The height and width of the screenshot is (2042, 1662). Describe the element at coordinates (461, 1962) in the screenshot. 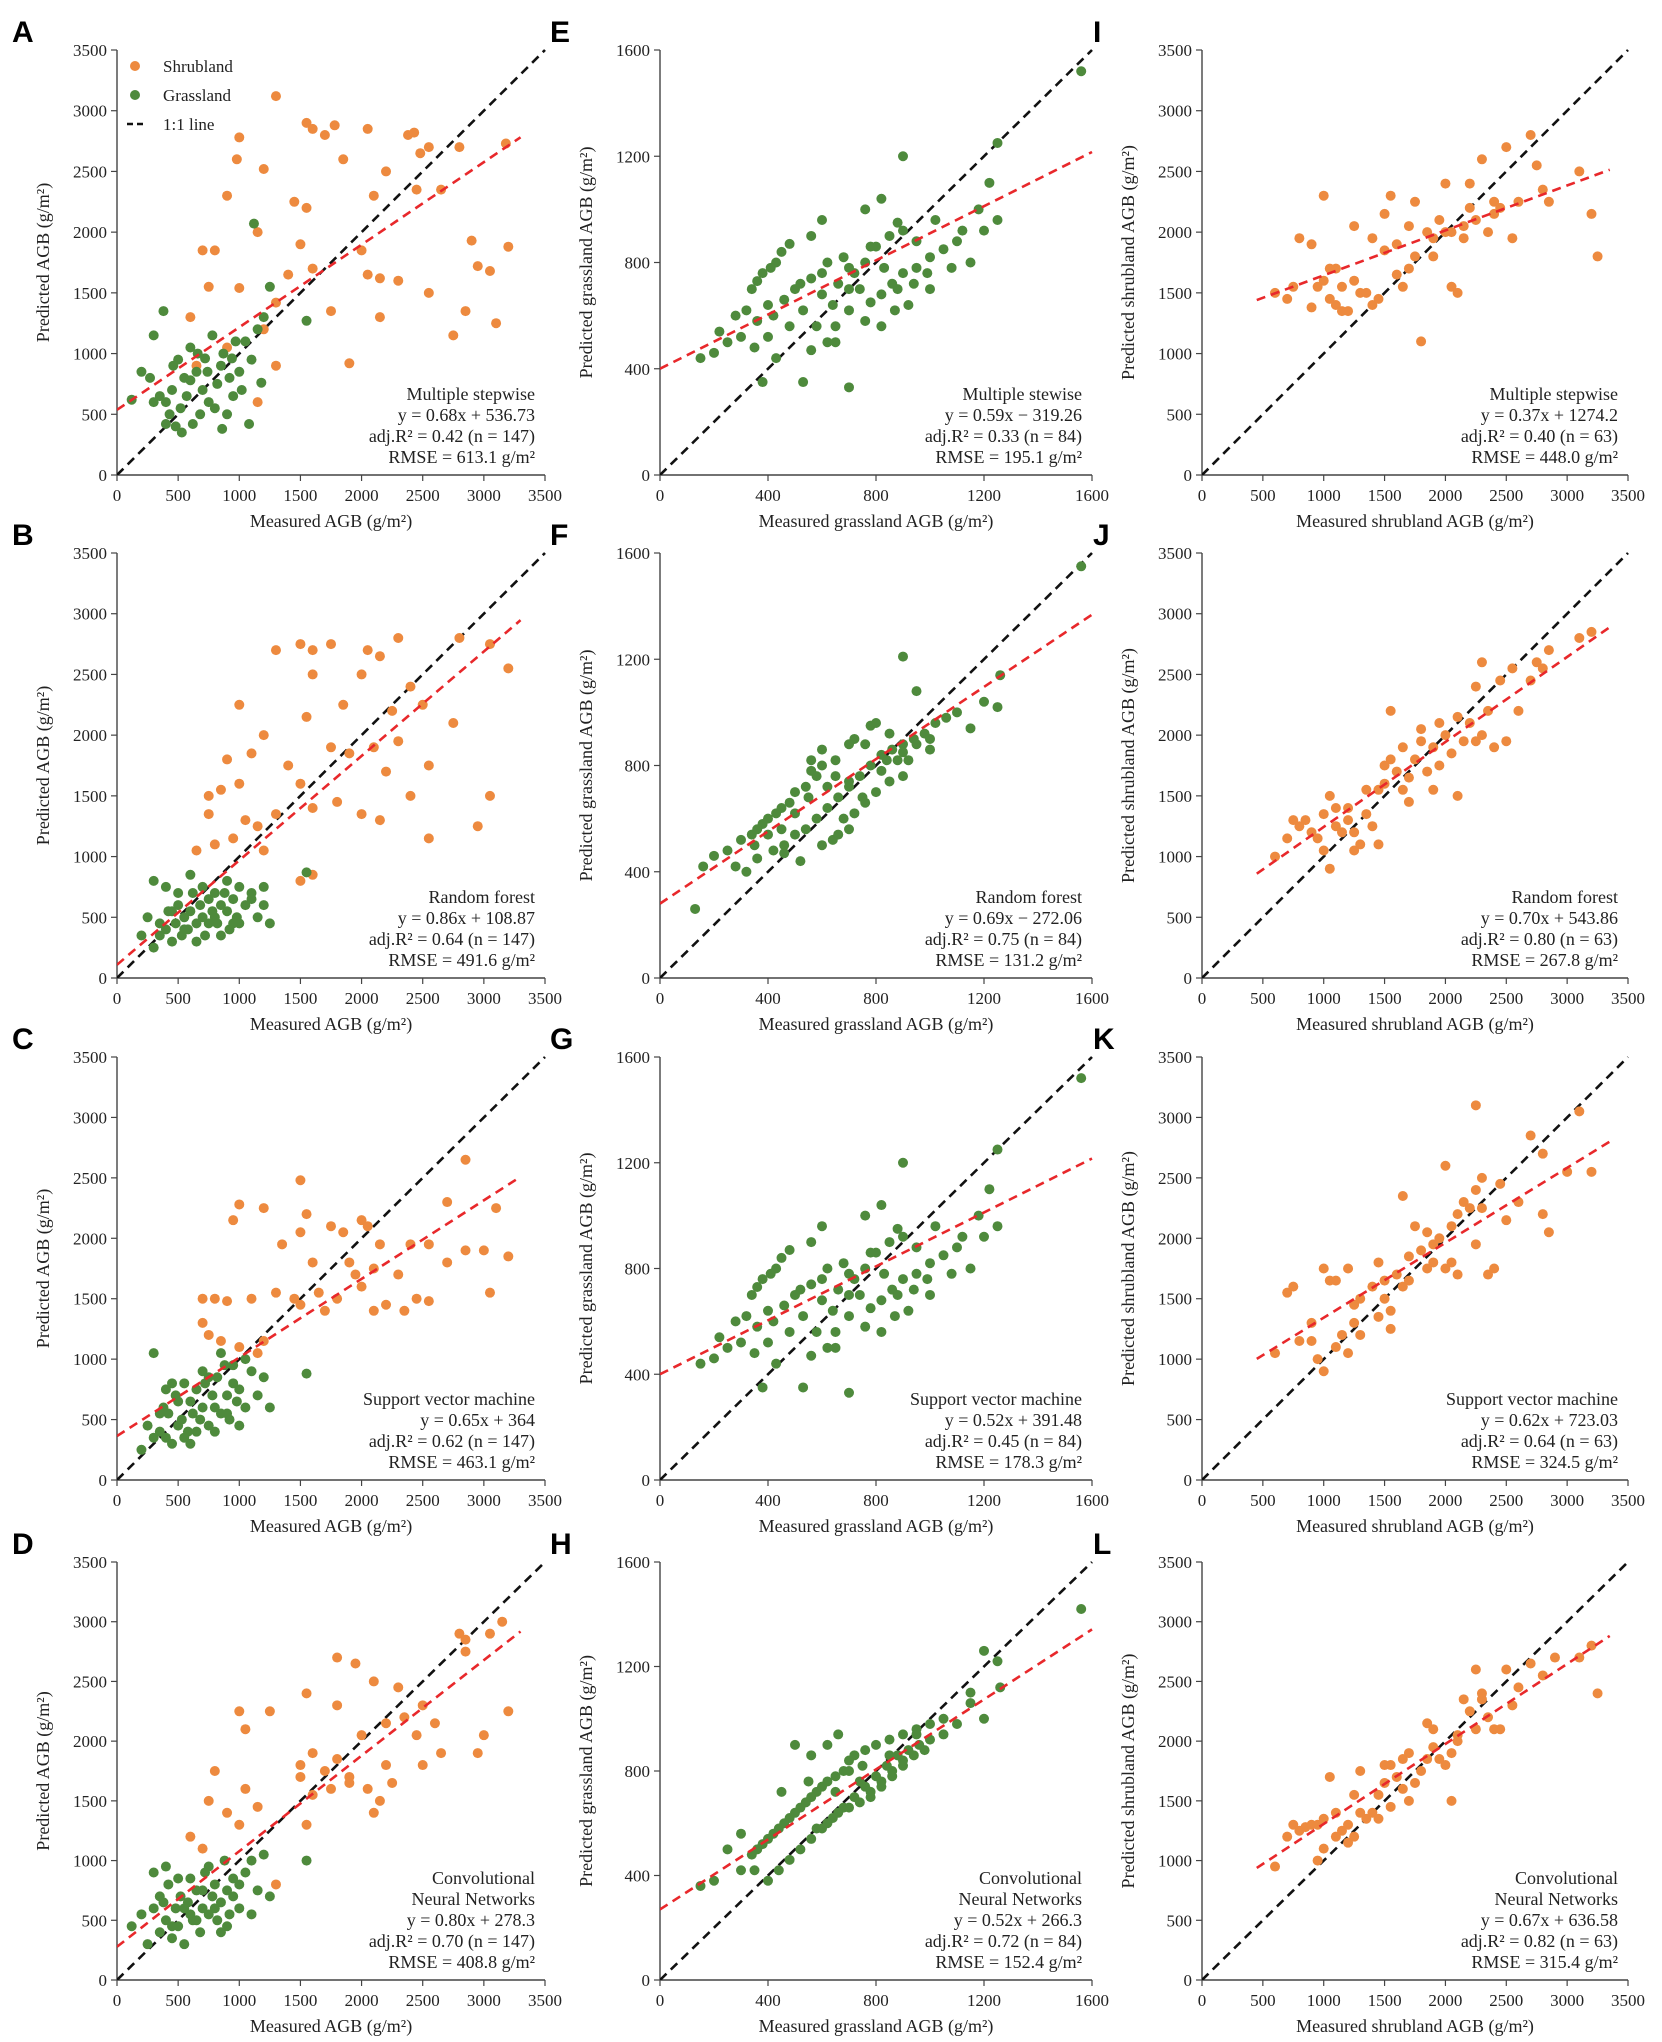

I see `stats-line: RMSE = 408.8 g/m²` at that location.